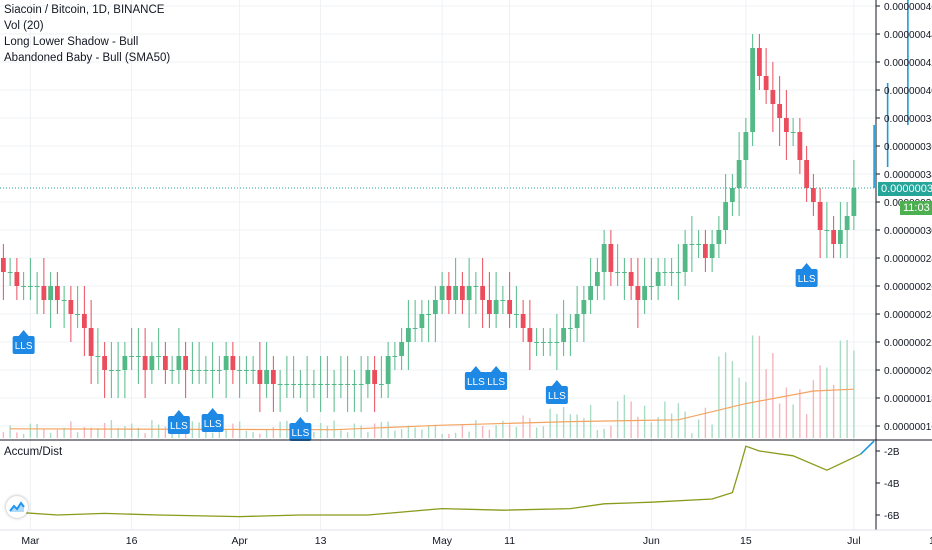 The image size is (932, 550). Describe the element at coordinates (71, 42) in the screenshot. I see `long-lower-shadow-indicator-label: Long Lower Shadow - Bull` at that location.